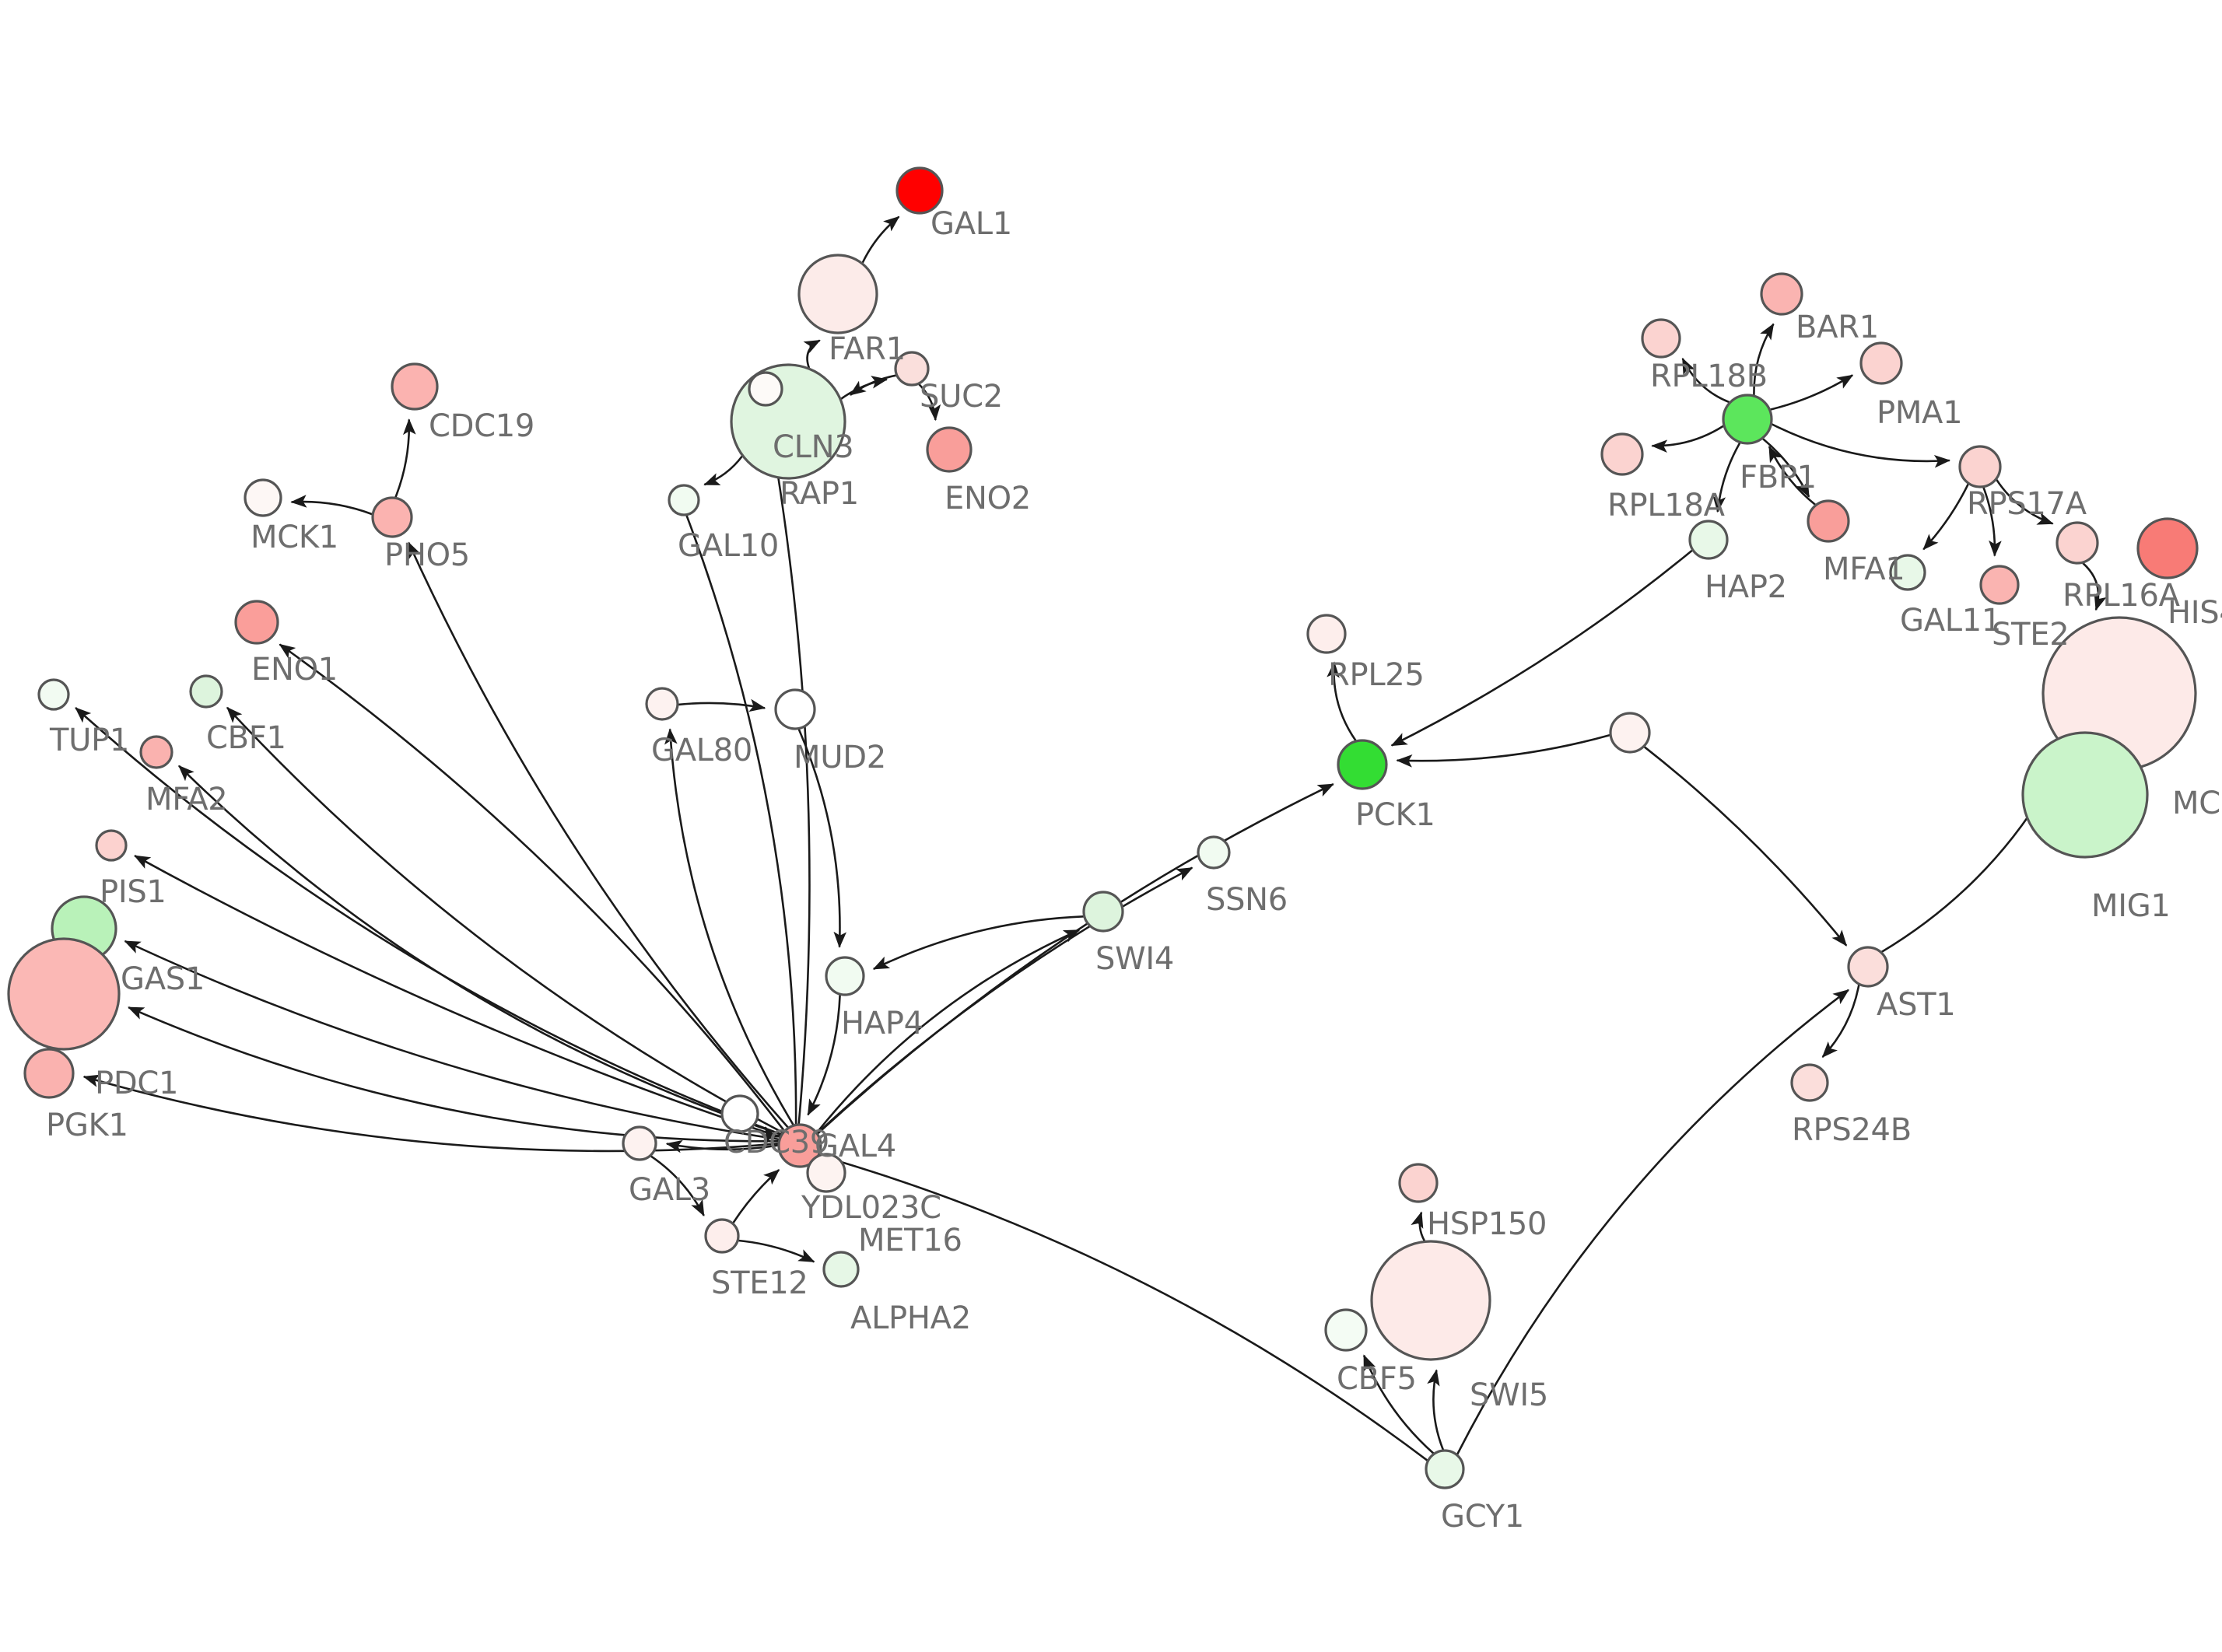 The height and width of the screenshot is (1652, 2222). What do you see at coordinates (263, 498) in the screenshot?
I see `node-mck1` at bounding box center [263, 498].